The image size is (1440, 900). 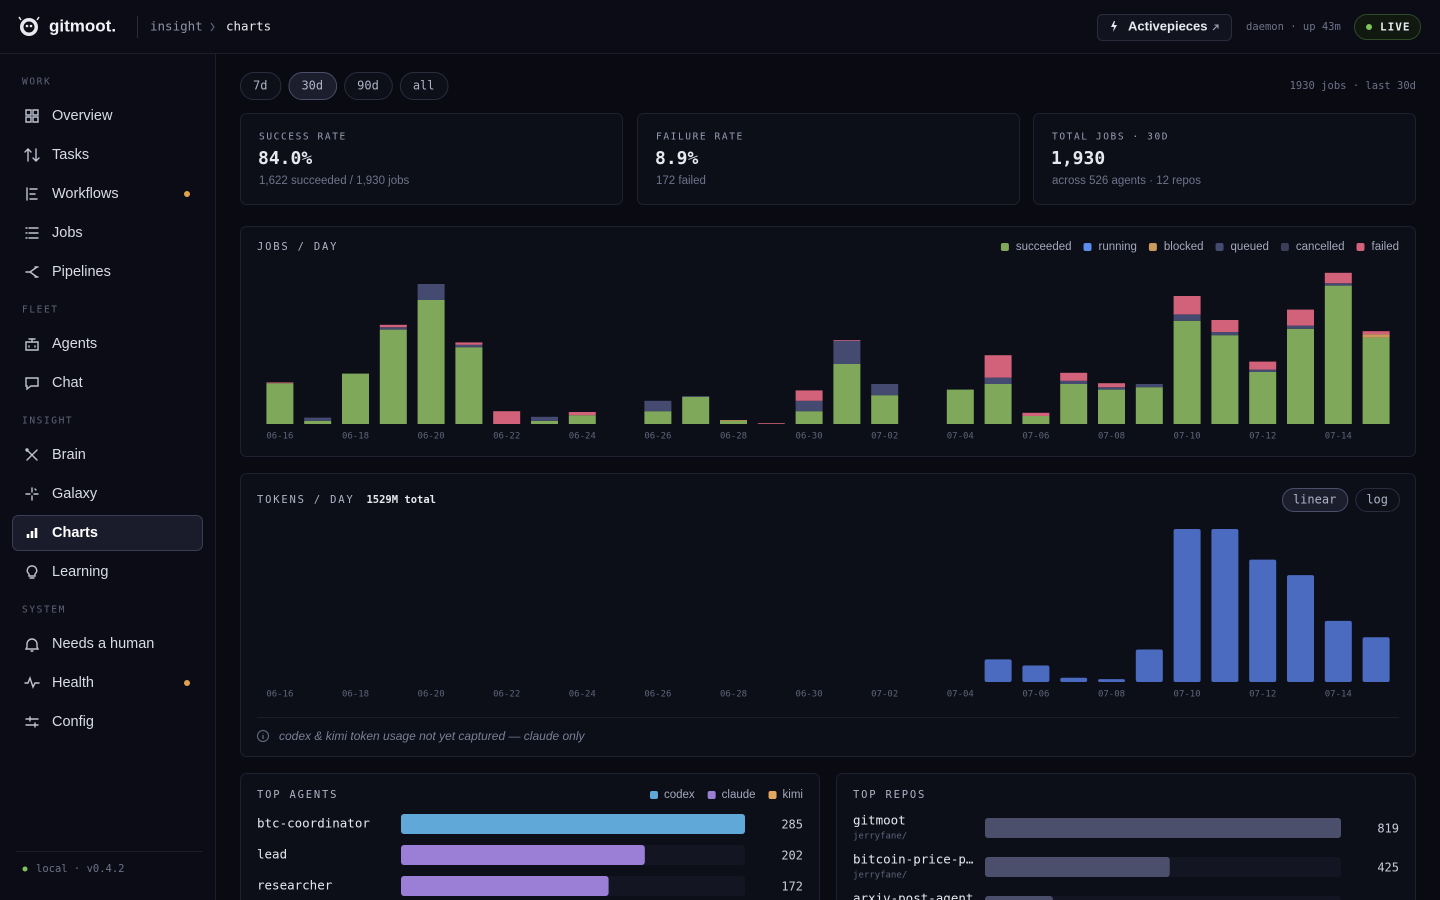 What do you see at coordinates (913, 895) in the screenshot?
I see `repo-name: arxiv-post-agent` at bounding box center [913, 895].